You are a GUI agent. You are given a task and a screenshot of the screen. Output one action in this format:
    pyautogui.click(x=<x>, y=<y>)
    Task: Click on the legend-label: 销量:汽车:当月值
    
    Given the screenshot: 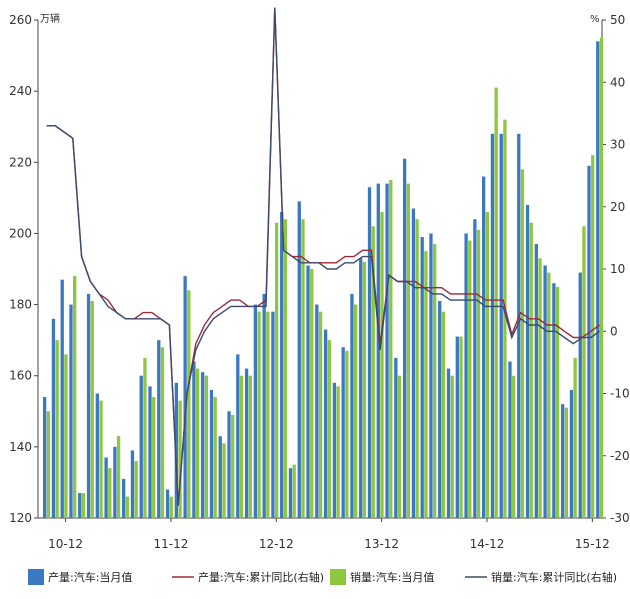 What is the action you would take?
    pyautogui.click(x=392, y=577)
    